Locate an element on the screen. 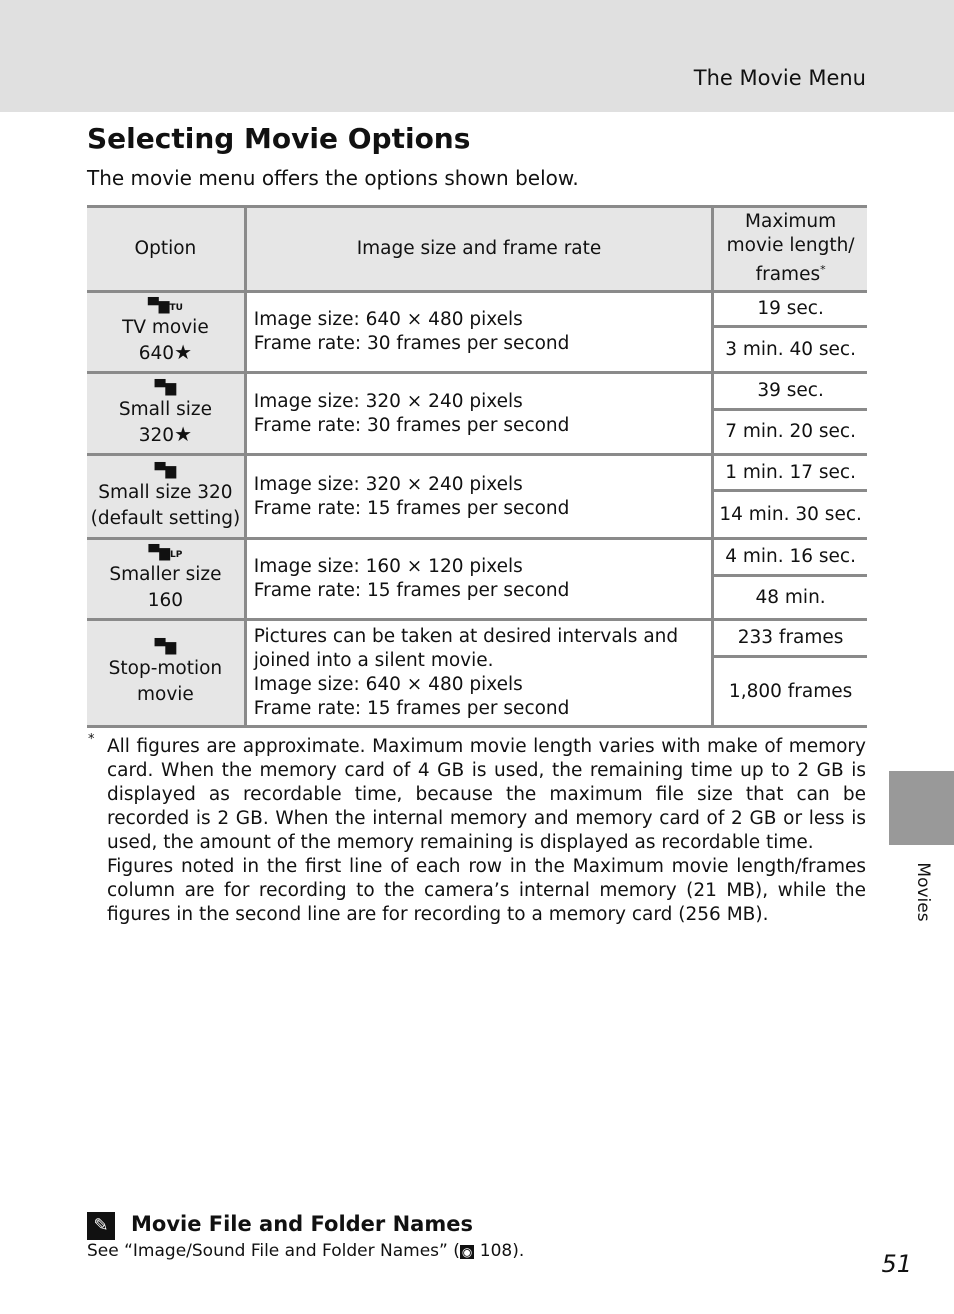 This screenshot has height=1314, width=954. option-cell: ▀▆LP Smaller size 160 is located at coordinates (167, 579).